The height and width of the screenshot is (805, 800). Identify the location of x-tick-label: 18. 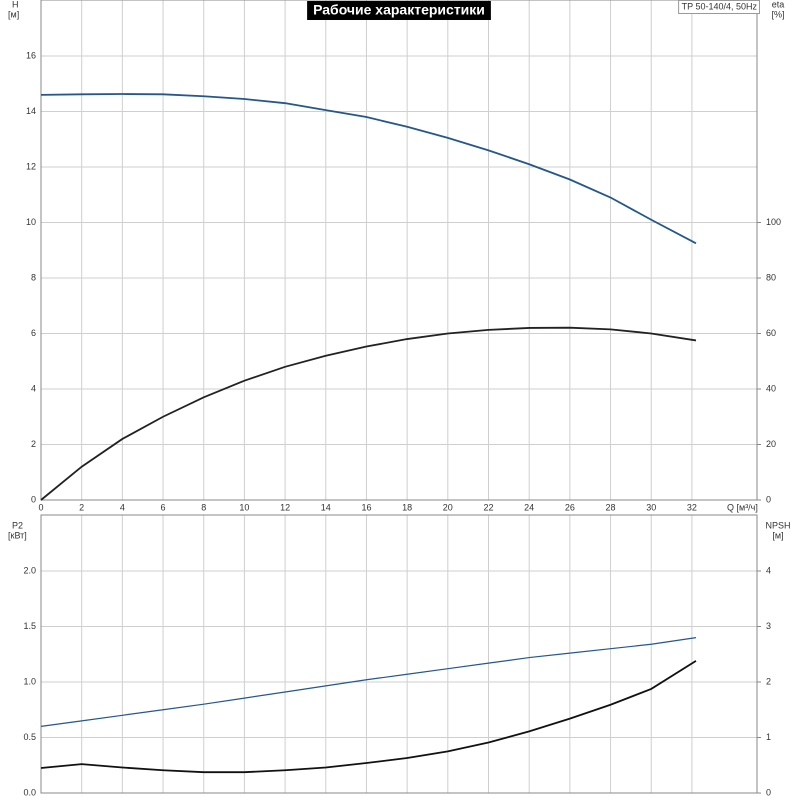
(407, 507).